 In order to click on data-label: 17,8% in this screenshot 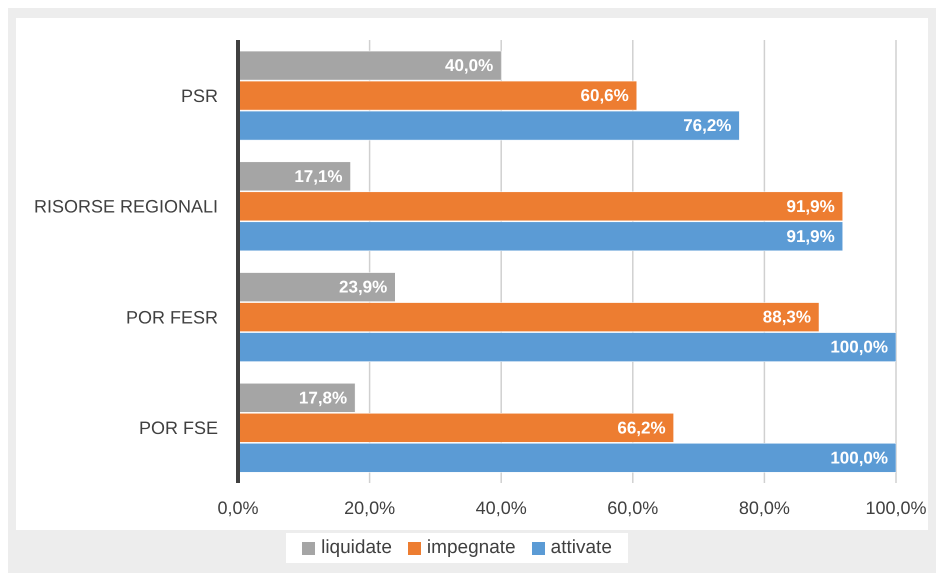, I will do `click(323, 398)`.